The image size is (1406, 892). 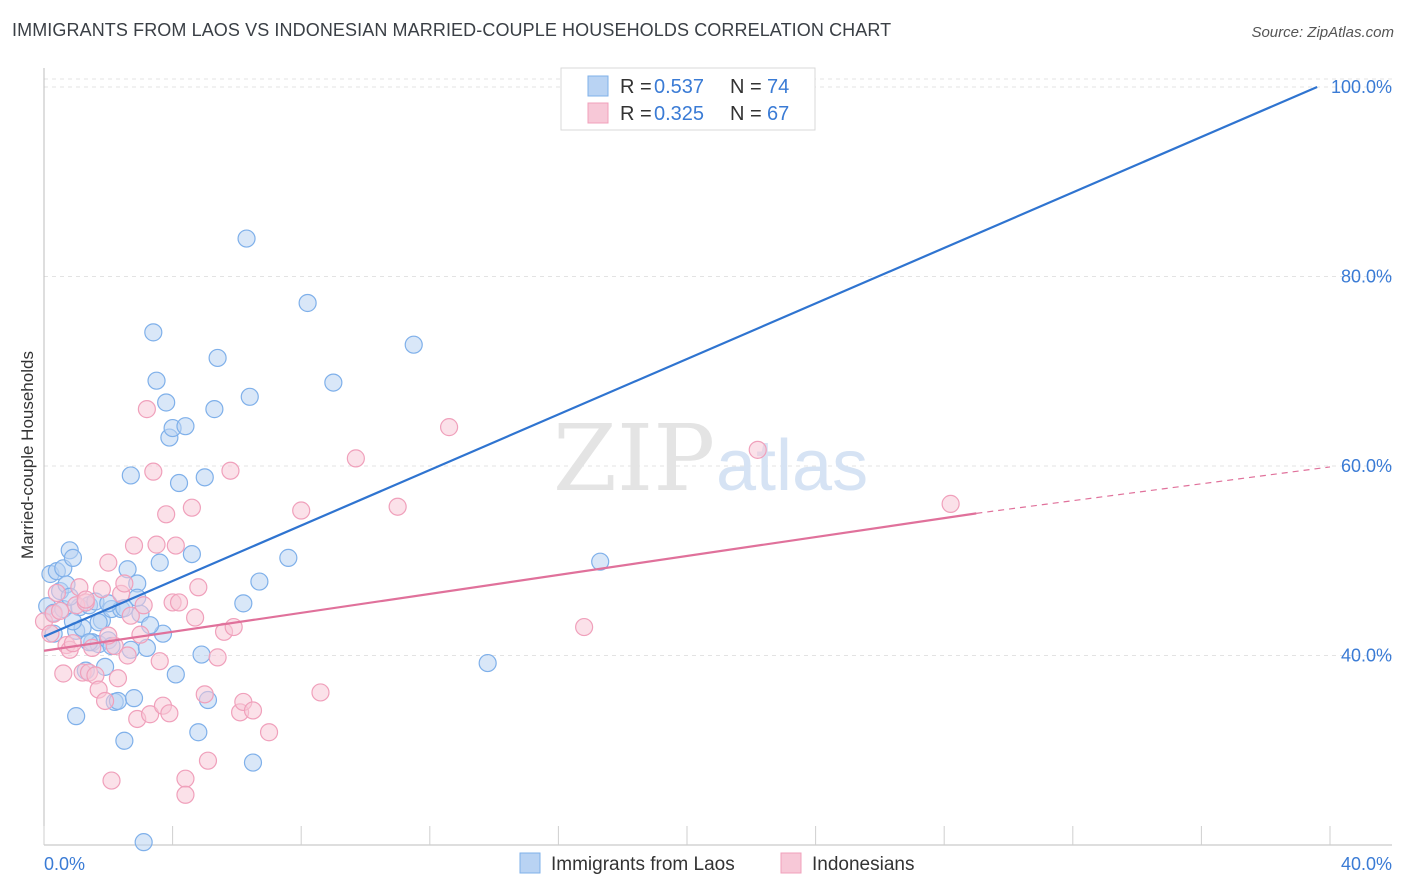 What do you see at coordinates (636, 87) in the screenshot?
I see `legend-r-label-laos: R =` at bounding box center [636, 87].